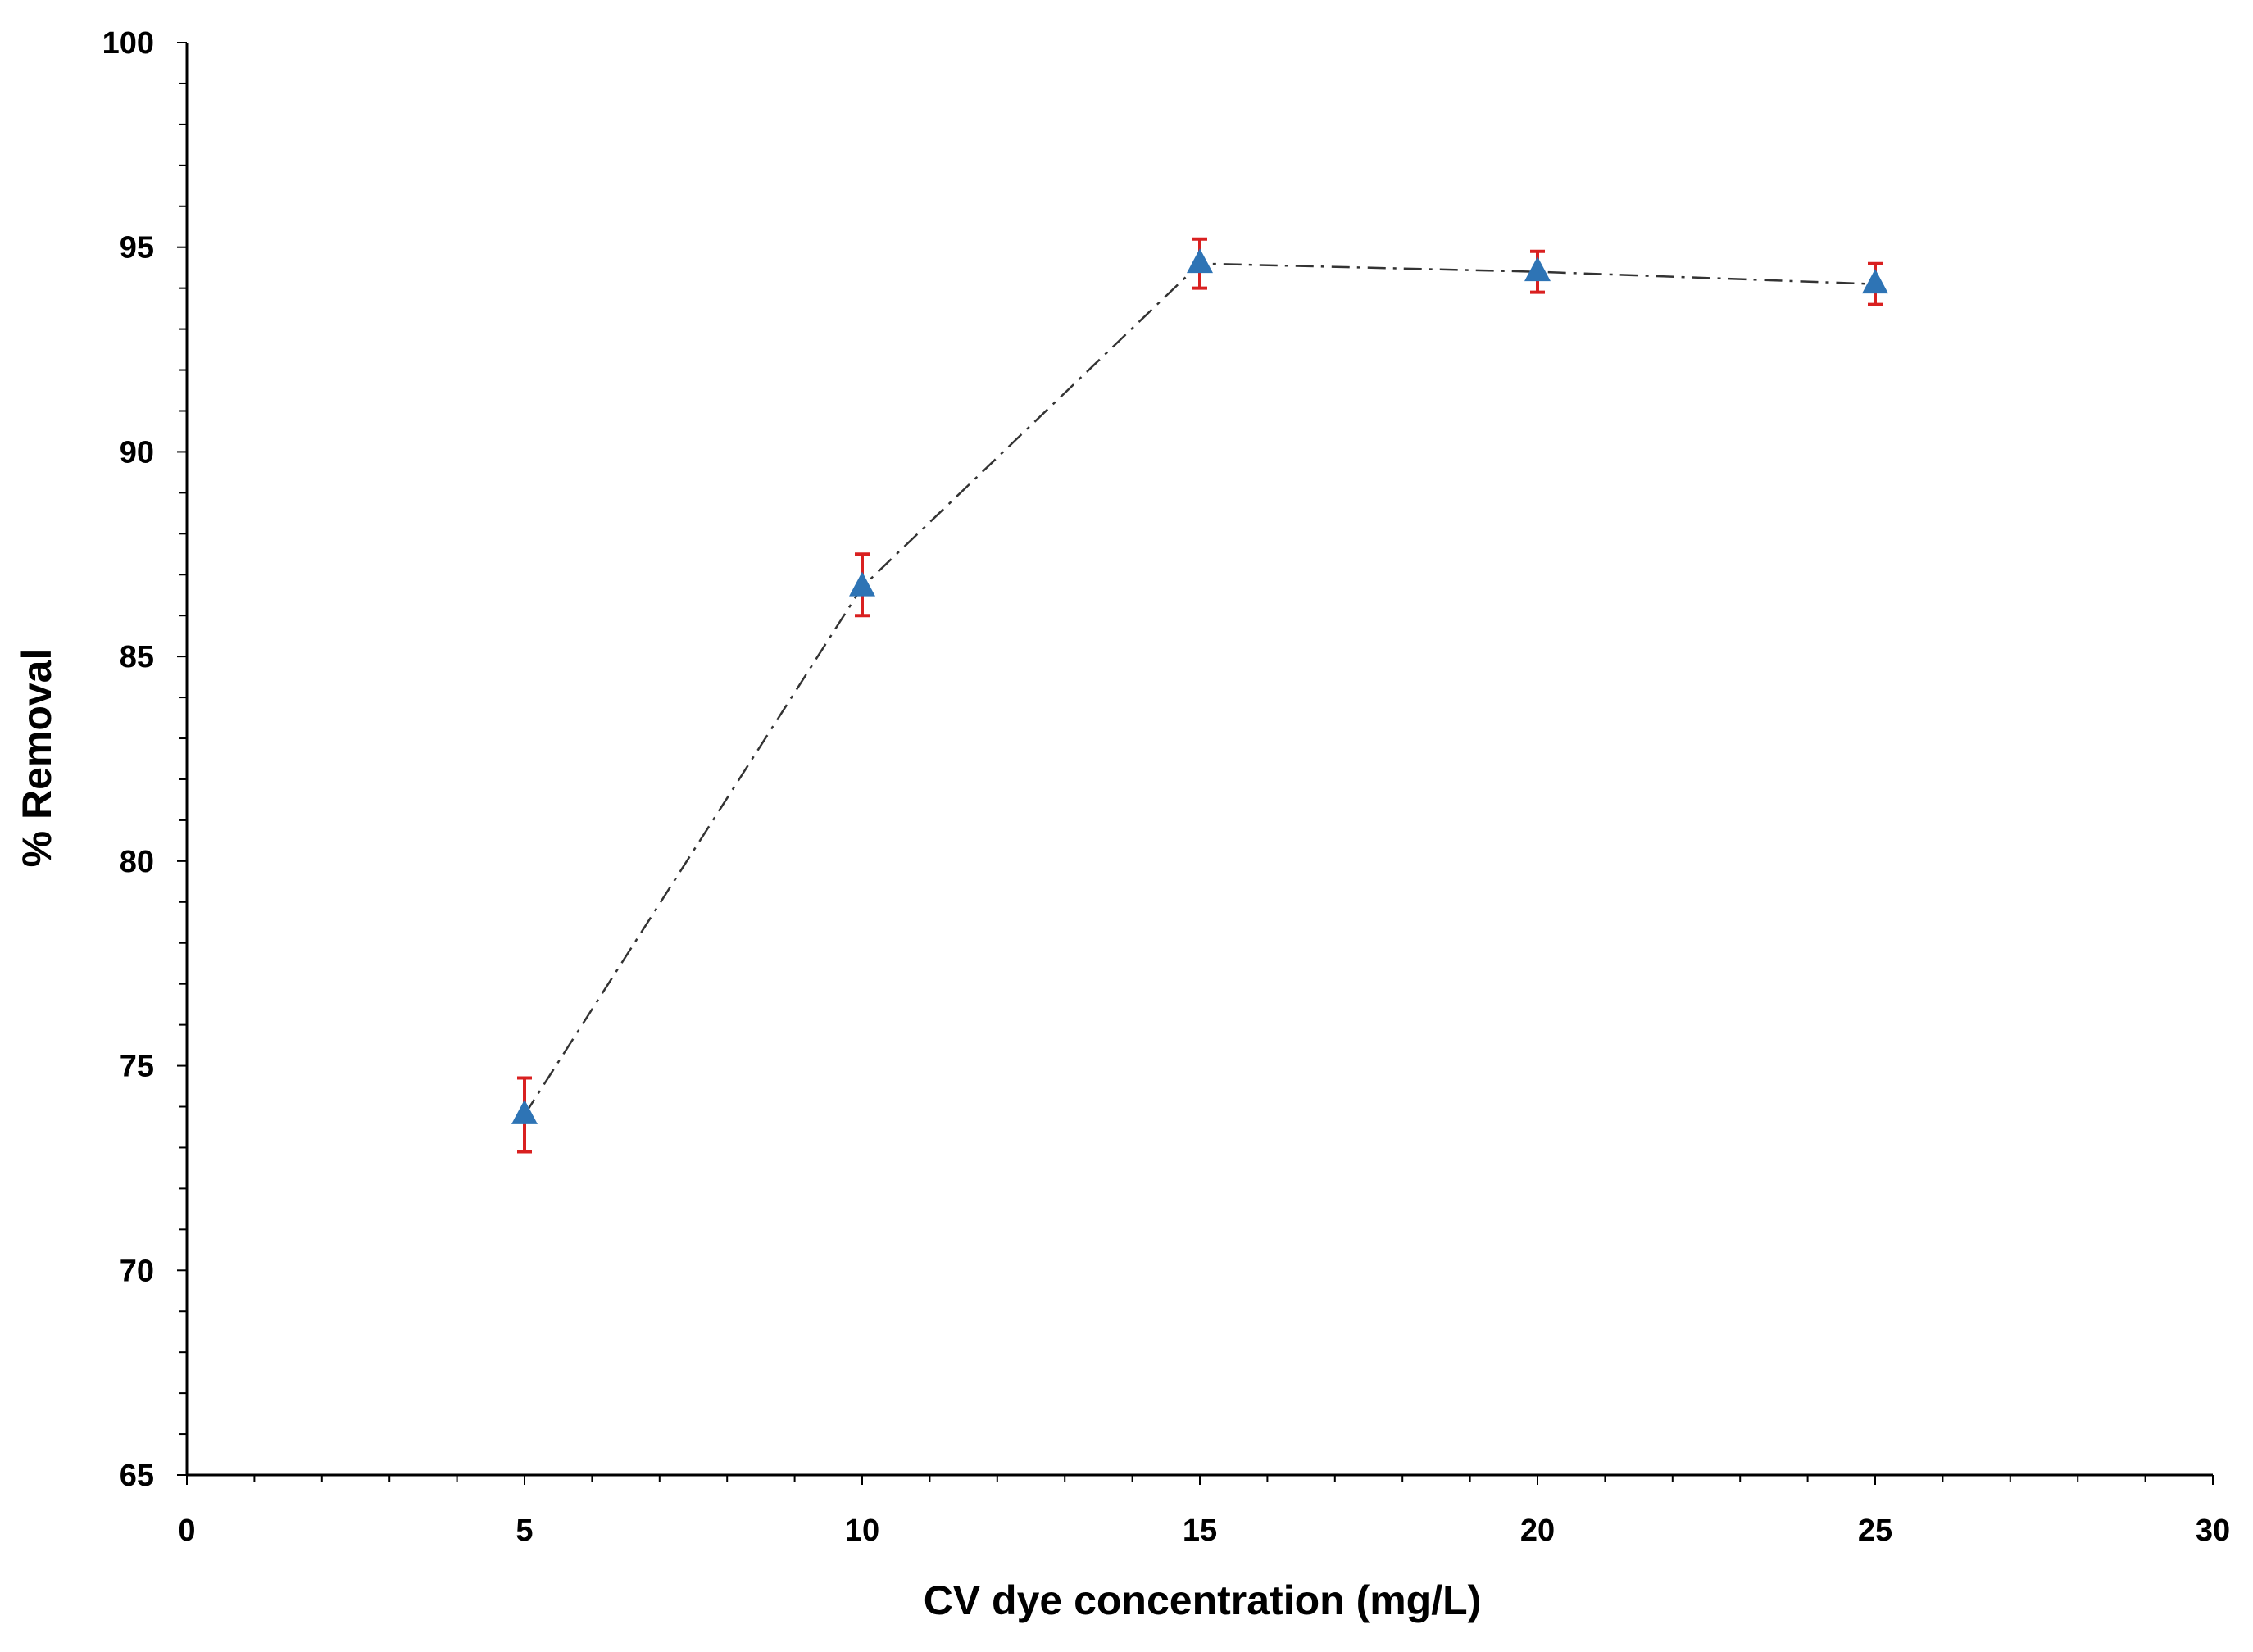  What do you see at coordinates (2213, 1531) in the screenshot?
I see `x-tick-label: 30` at bounding box center [2213, 1531].